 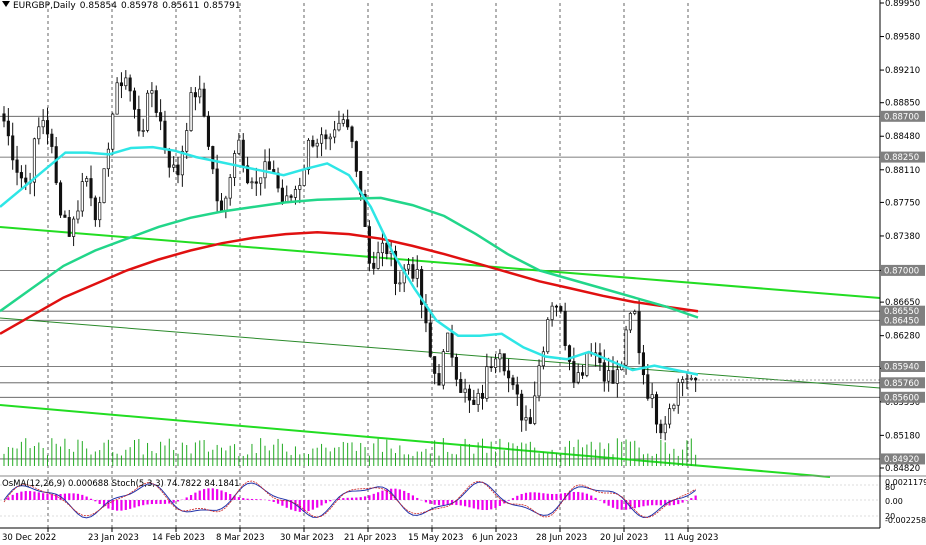 I want to click on level-label: 0.85600, so click(x=901, y=398).